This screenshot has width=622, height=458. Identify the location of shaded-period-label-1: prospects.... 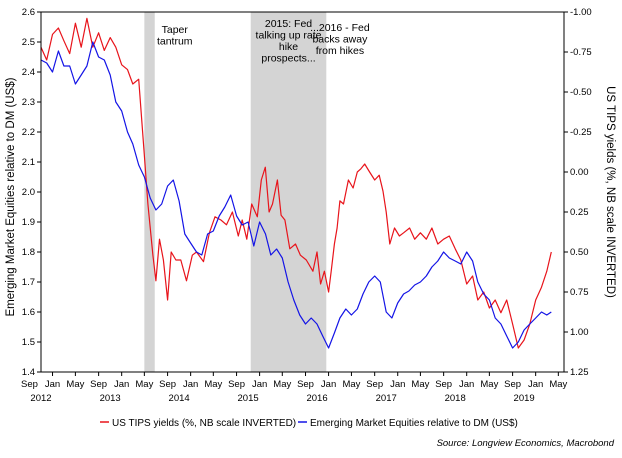
(288, 59).